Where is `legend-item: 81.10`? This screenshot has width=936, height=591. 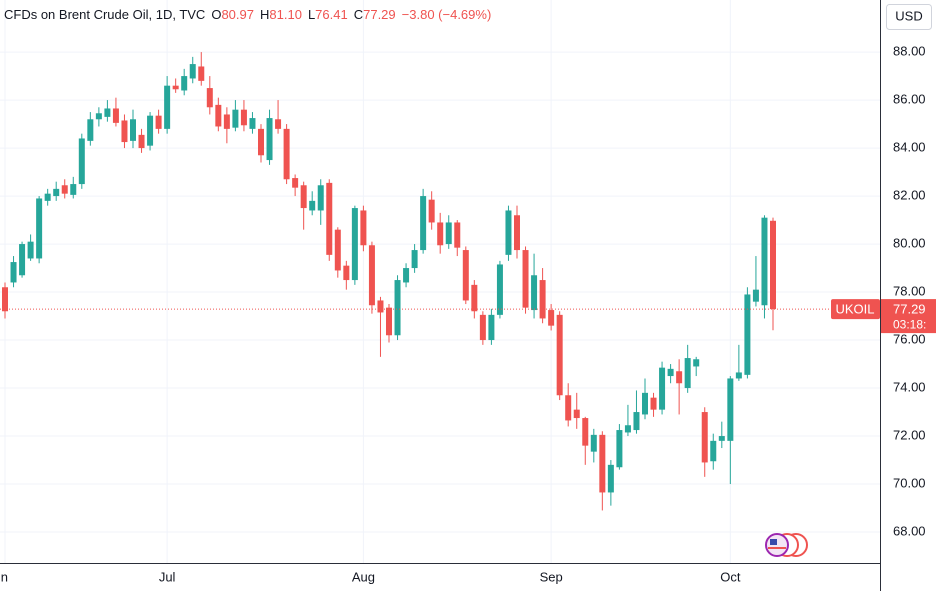
legend-item: 81.10 is located at coordinates (285, 14).